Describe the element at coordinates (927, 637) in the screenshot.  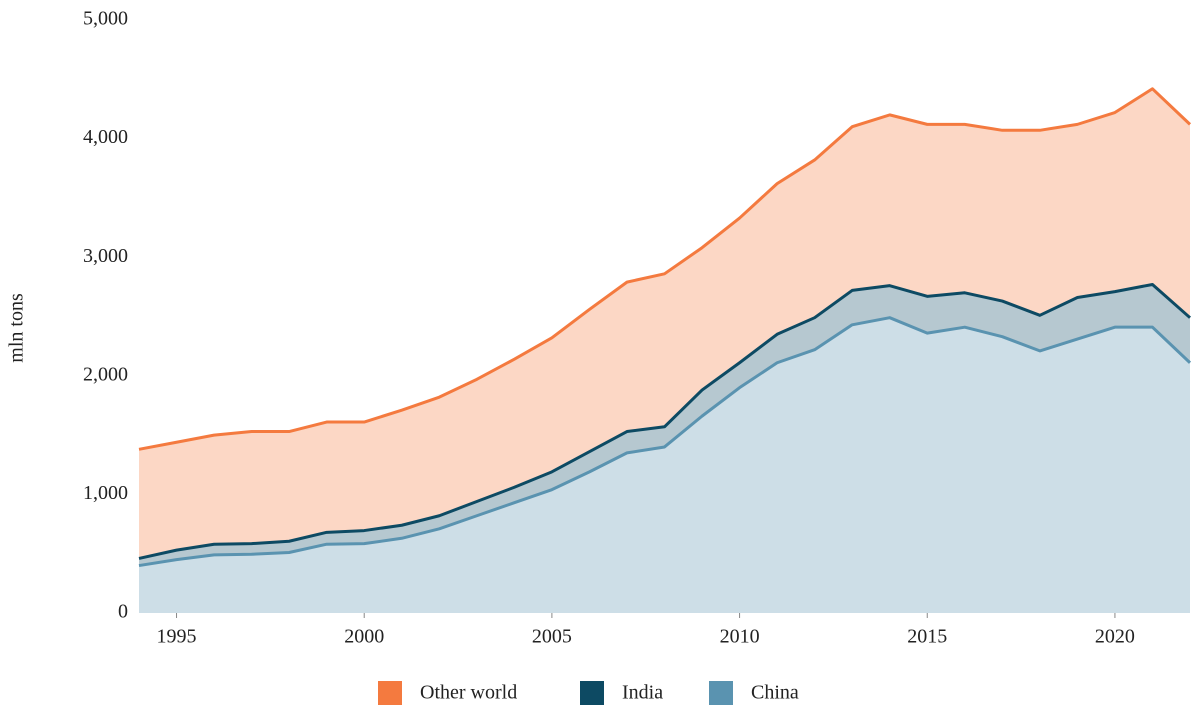
I see `x-tick-label: 2015` at that location.